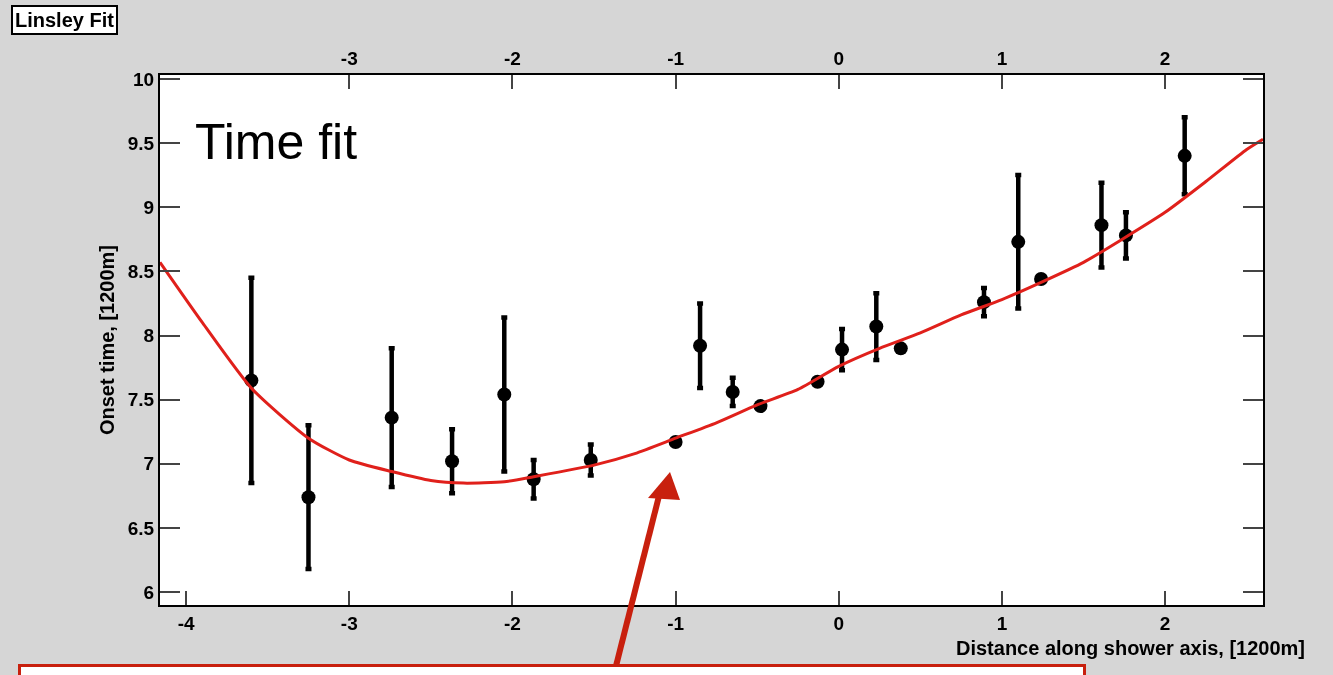 The width and height of the screenshot is (1333, 675). I want to click on x2-tick-label: 0, so click(839, 59).